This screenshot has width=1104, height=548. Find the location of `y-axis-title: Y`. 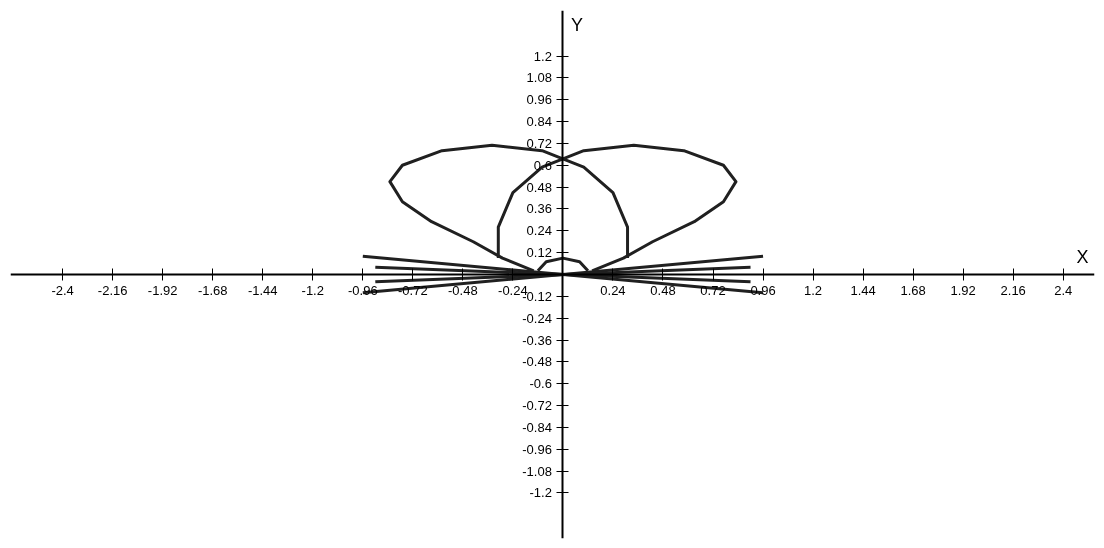

y-axis-title: Y is located at coordinates (576, 24).